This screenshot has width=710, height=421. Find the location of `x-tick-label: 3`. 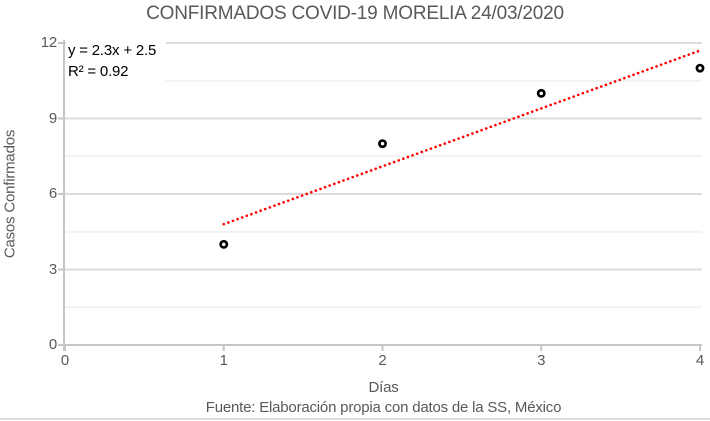

x-tick-label: 3 is located at coordinates (541, 360).